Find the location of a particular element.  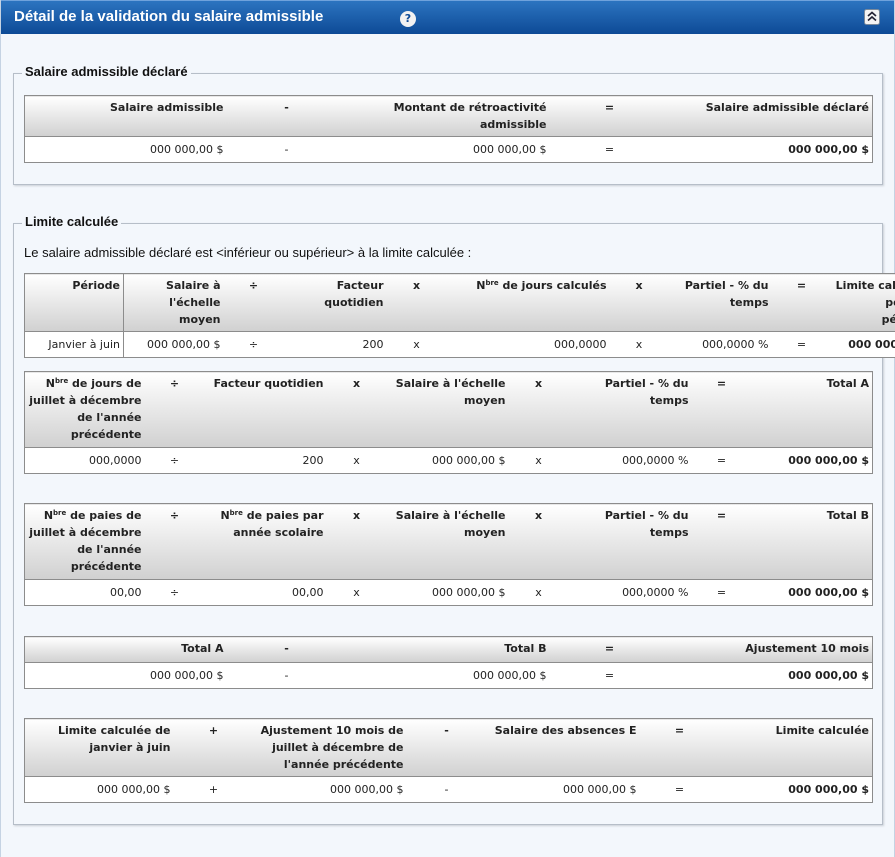

cell-text: Salaire admissible déclaré is located at coordinates (787, 107).